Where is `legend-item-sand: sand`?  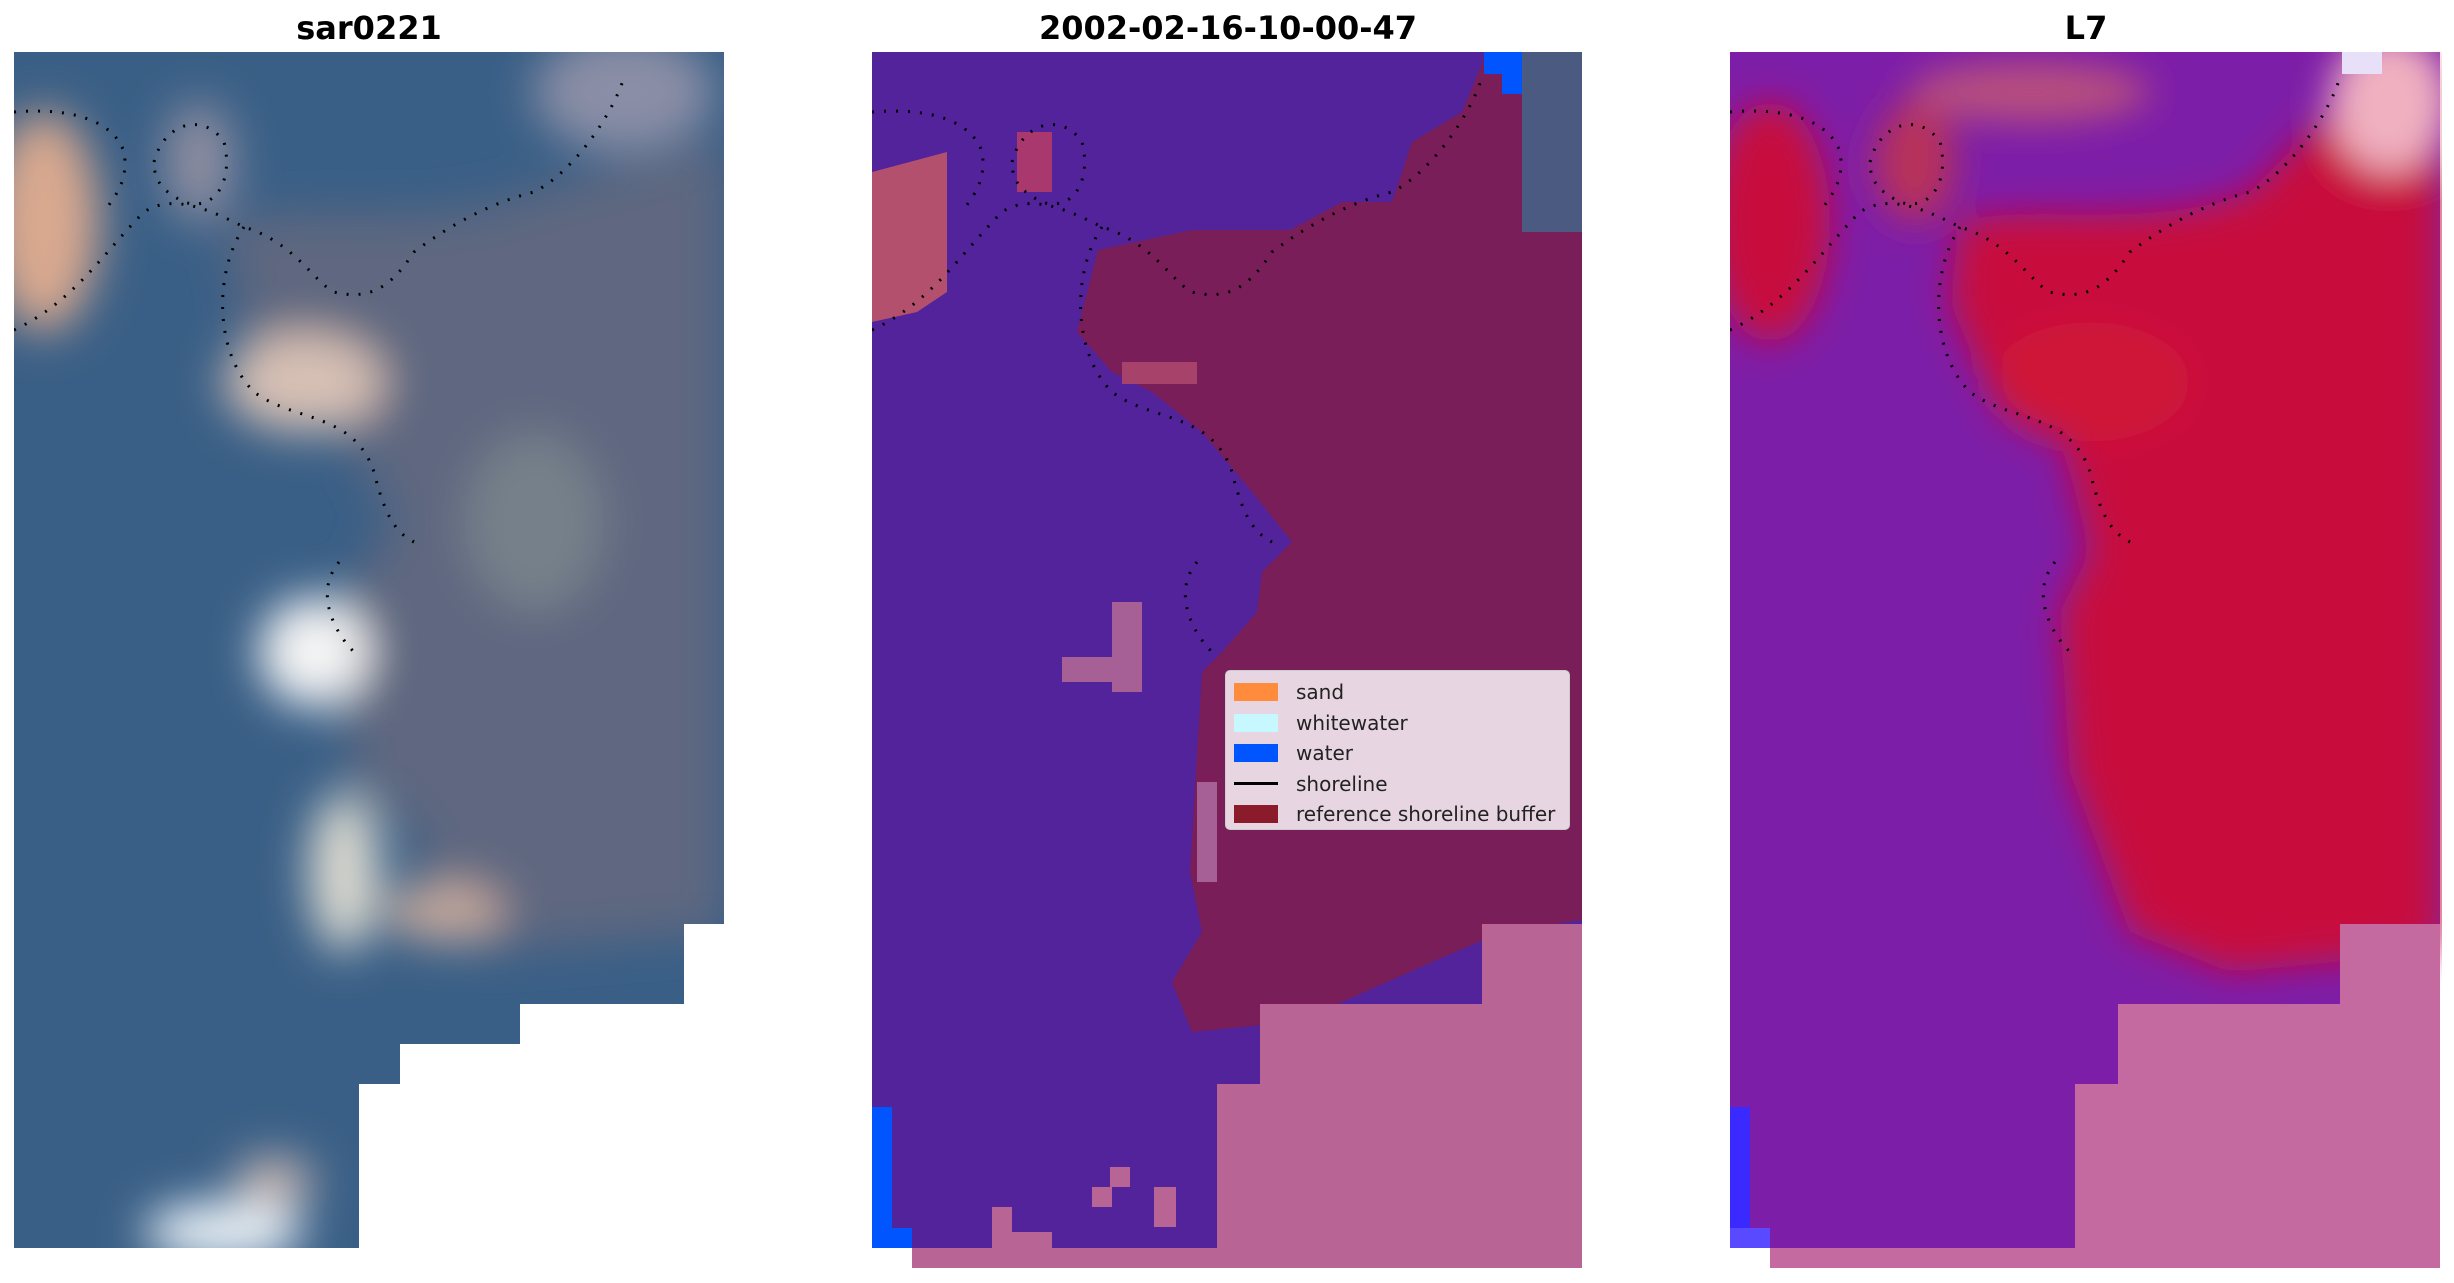 legend-item-sand: sand is located at coordinates (1397, 692).